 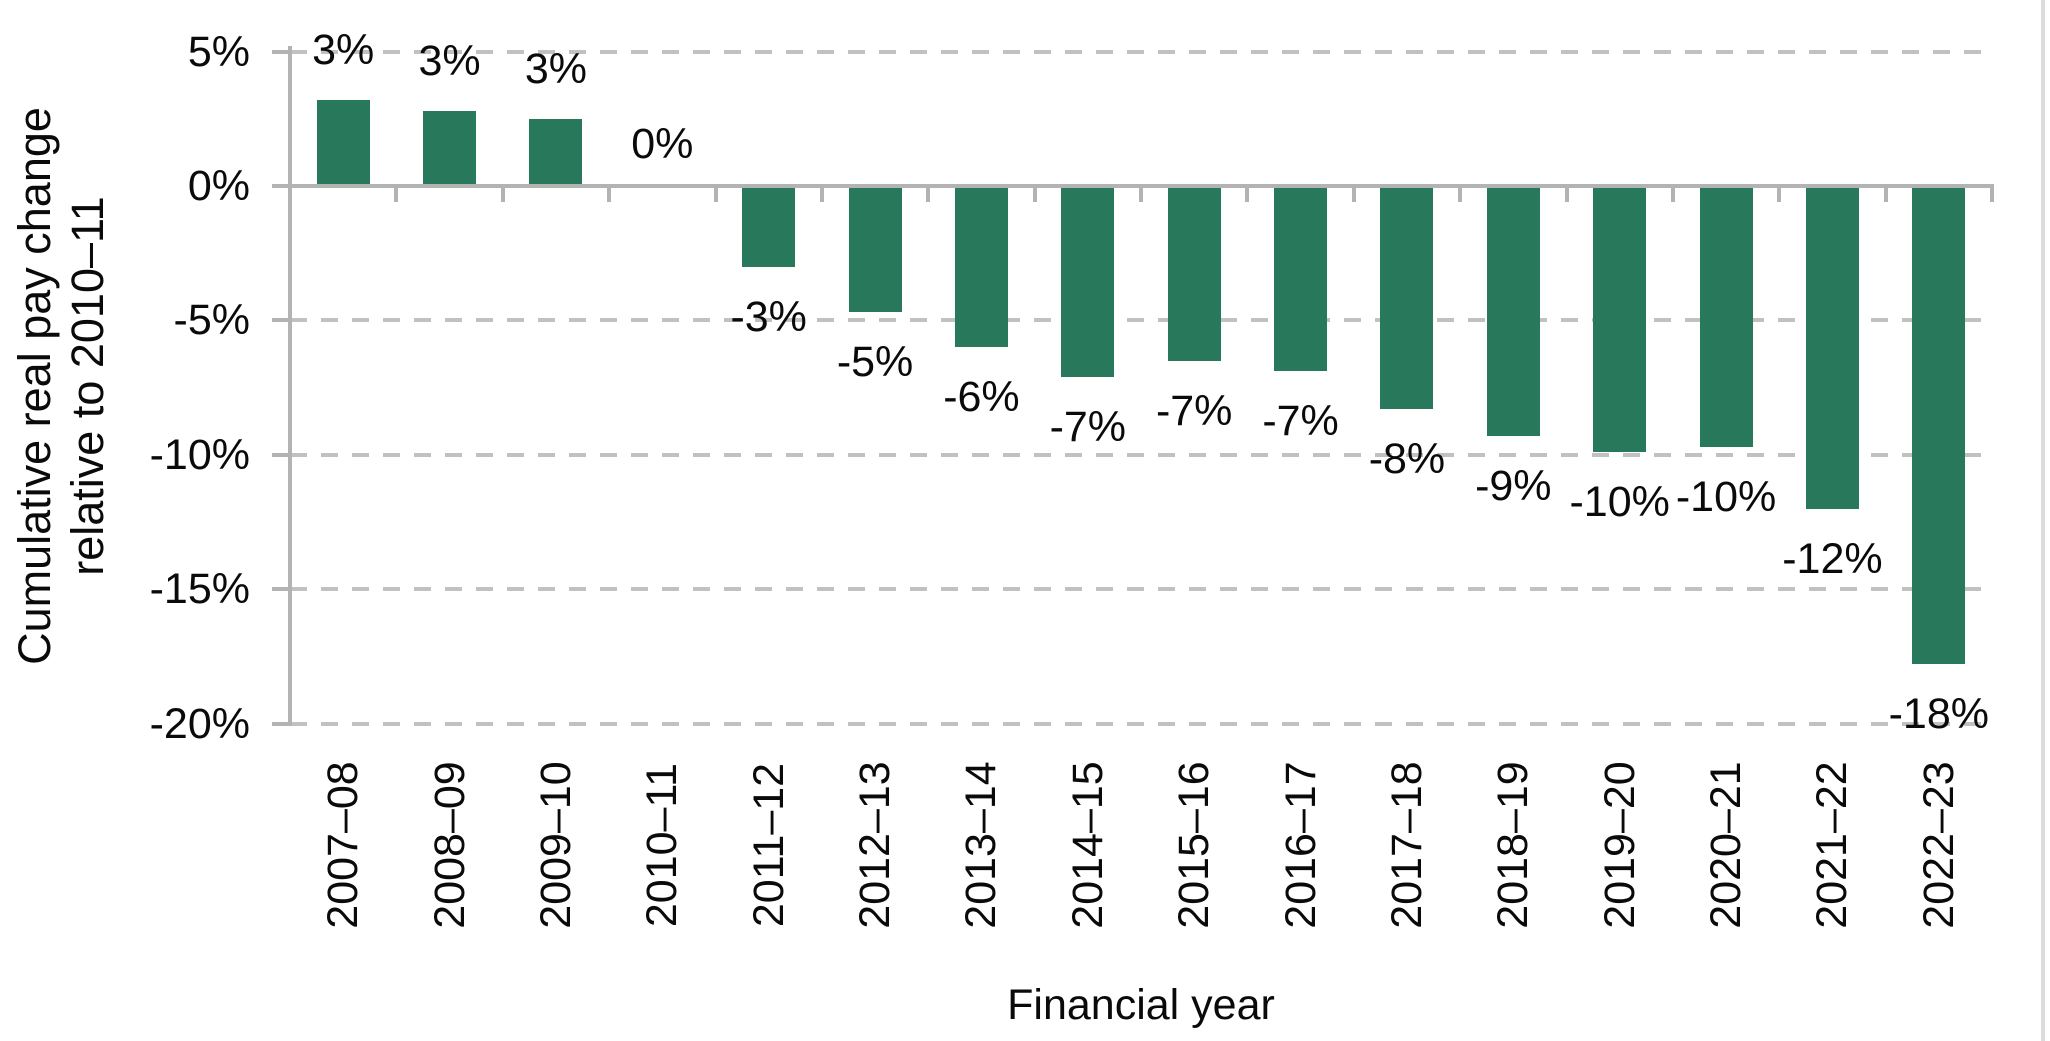 I want to click on bar-value-label: -12%, so click(x=1832, y=558).